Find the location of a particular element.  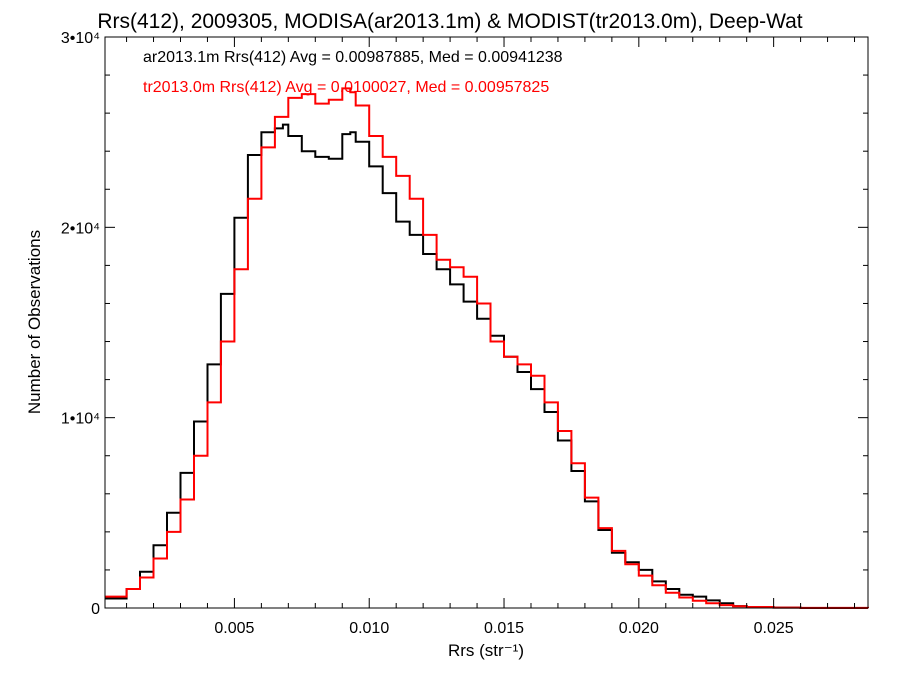

x-tick-label: 0.015 is located at coordinates (504, 628).